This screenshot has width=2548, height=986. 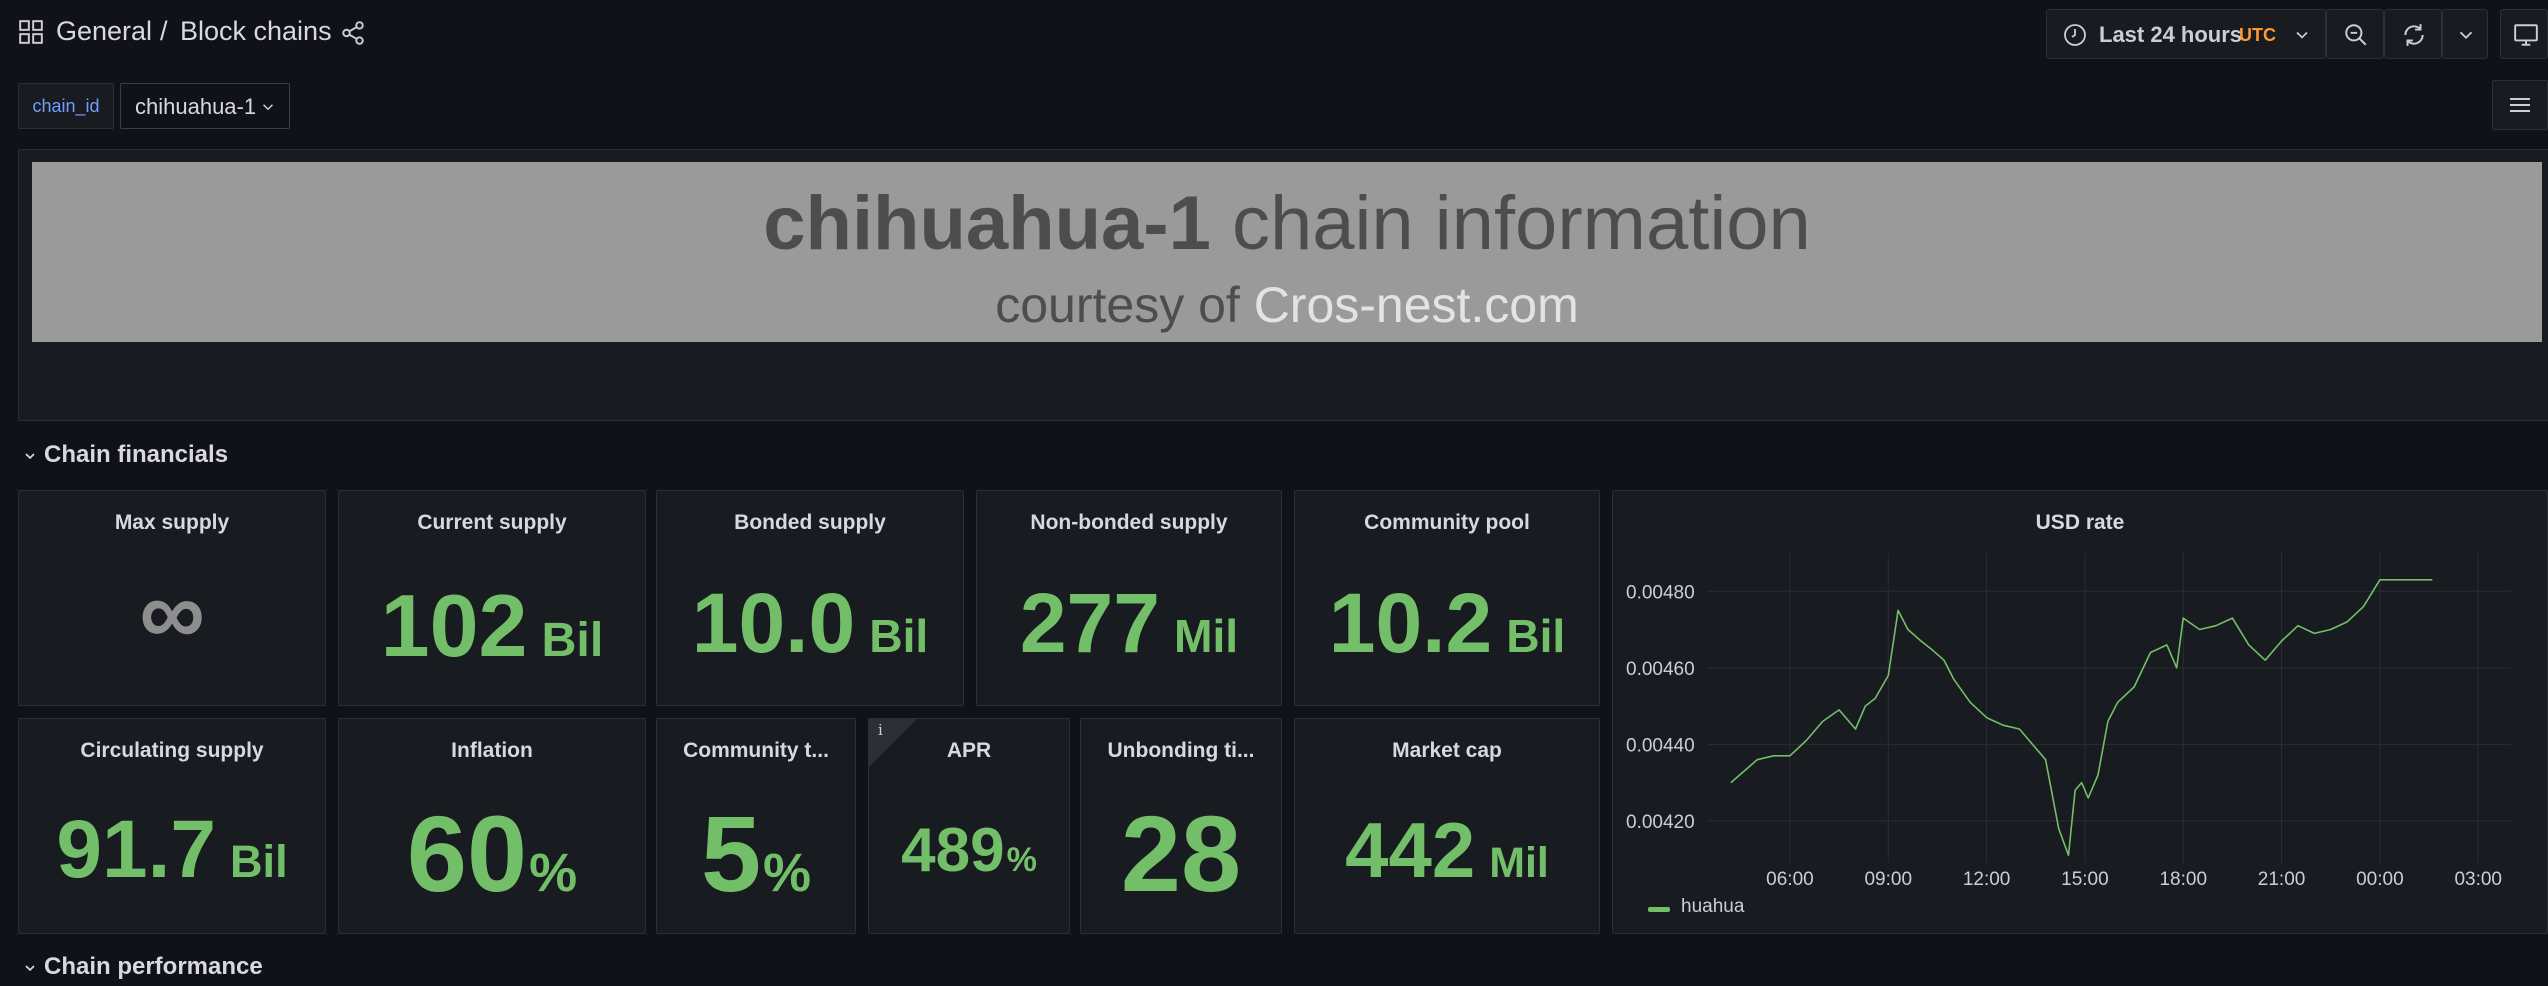 I want to click on chain-id-selected-value: chihuahua-1, so click(x=196, y=106).